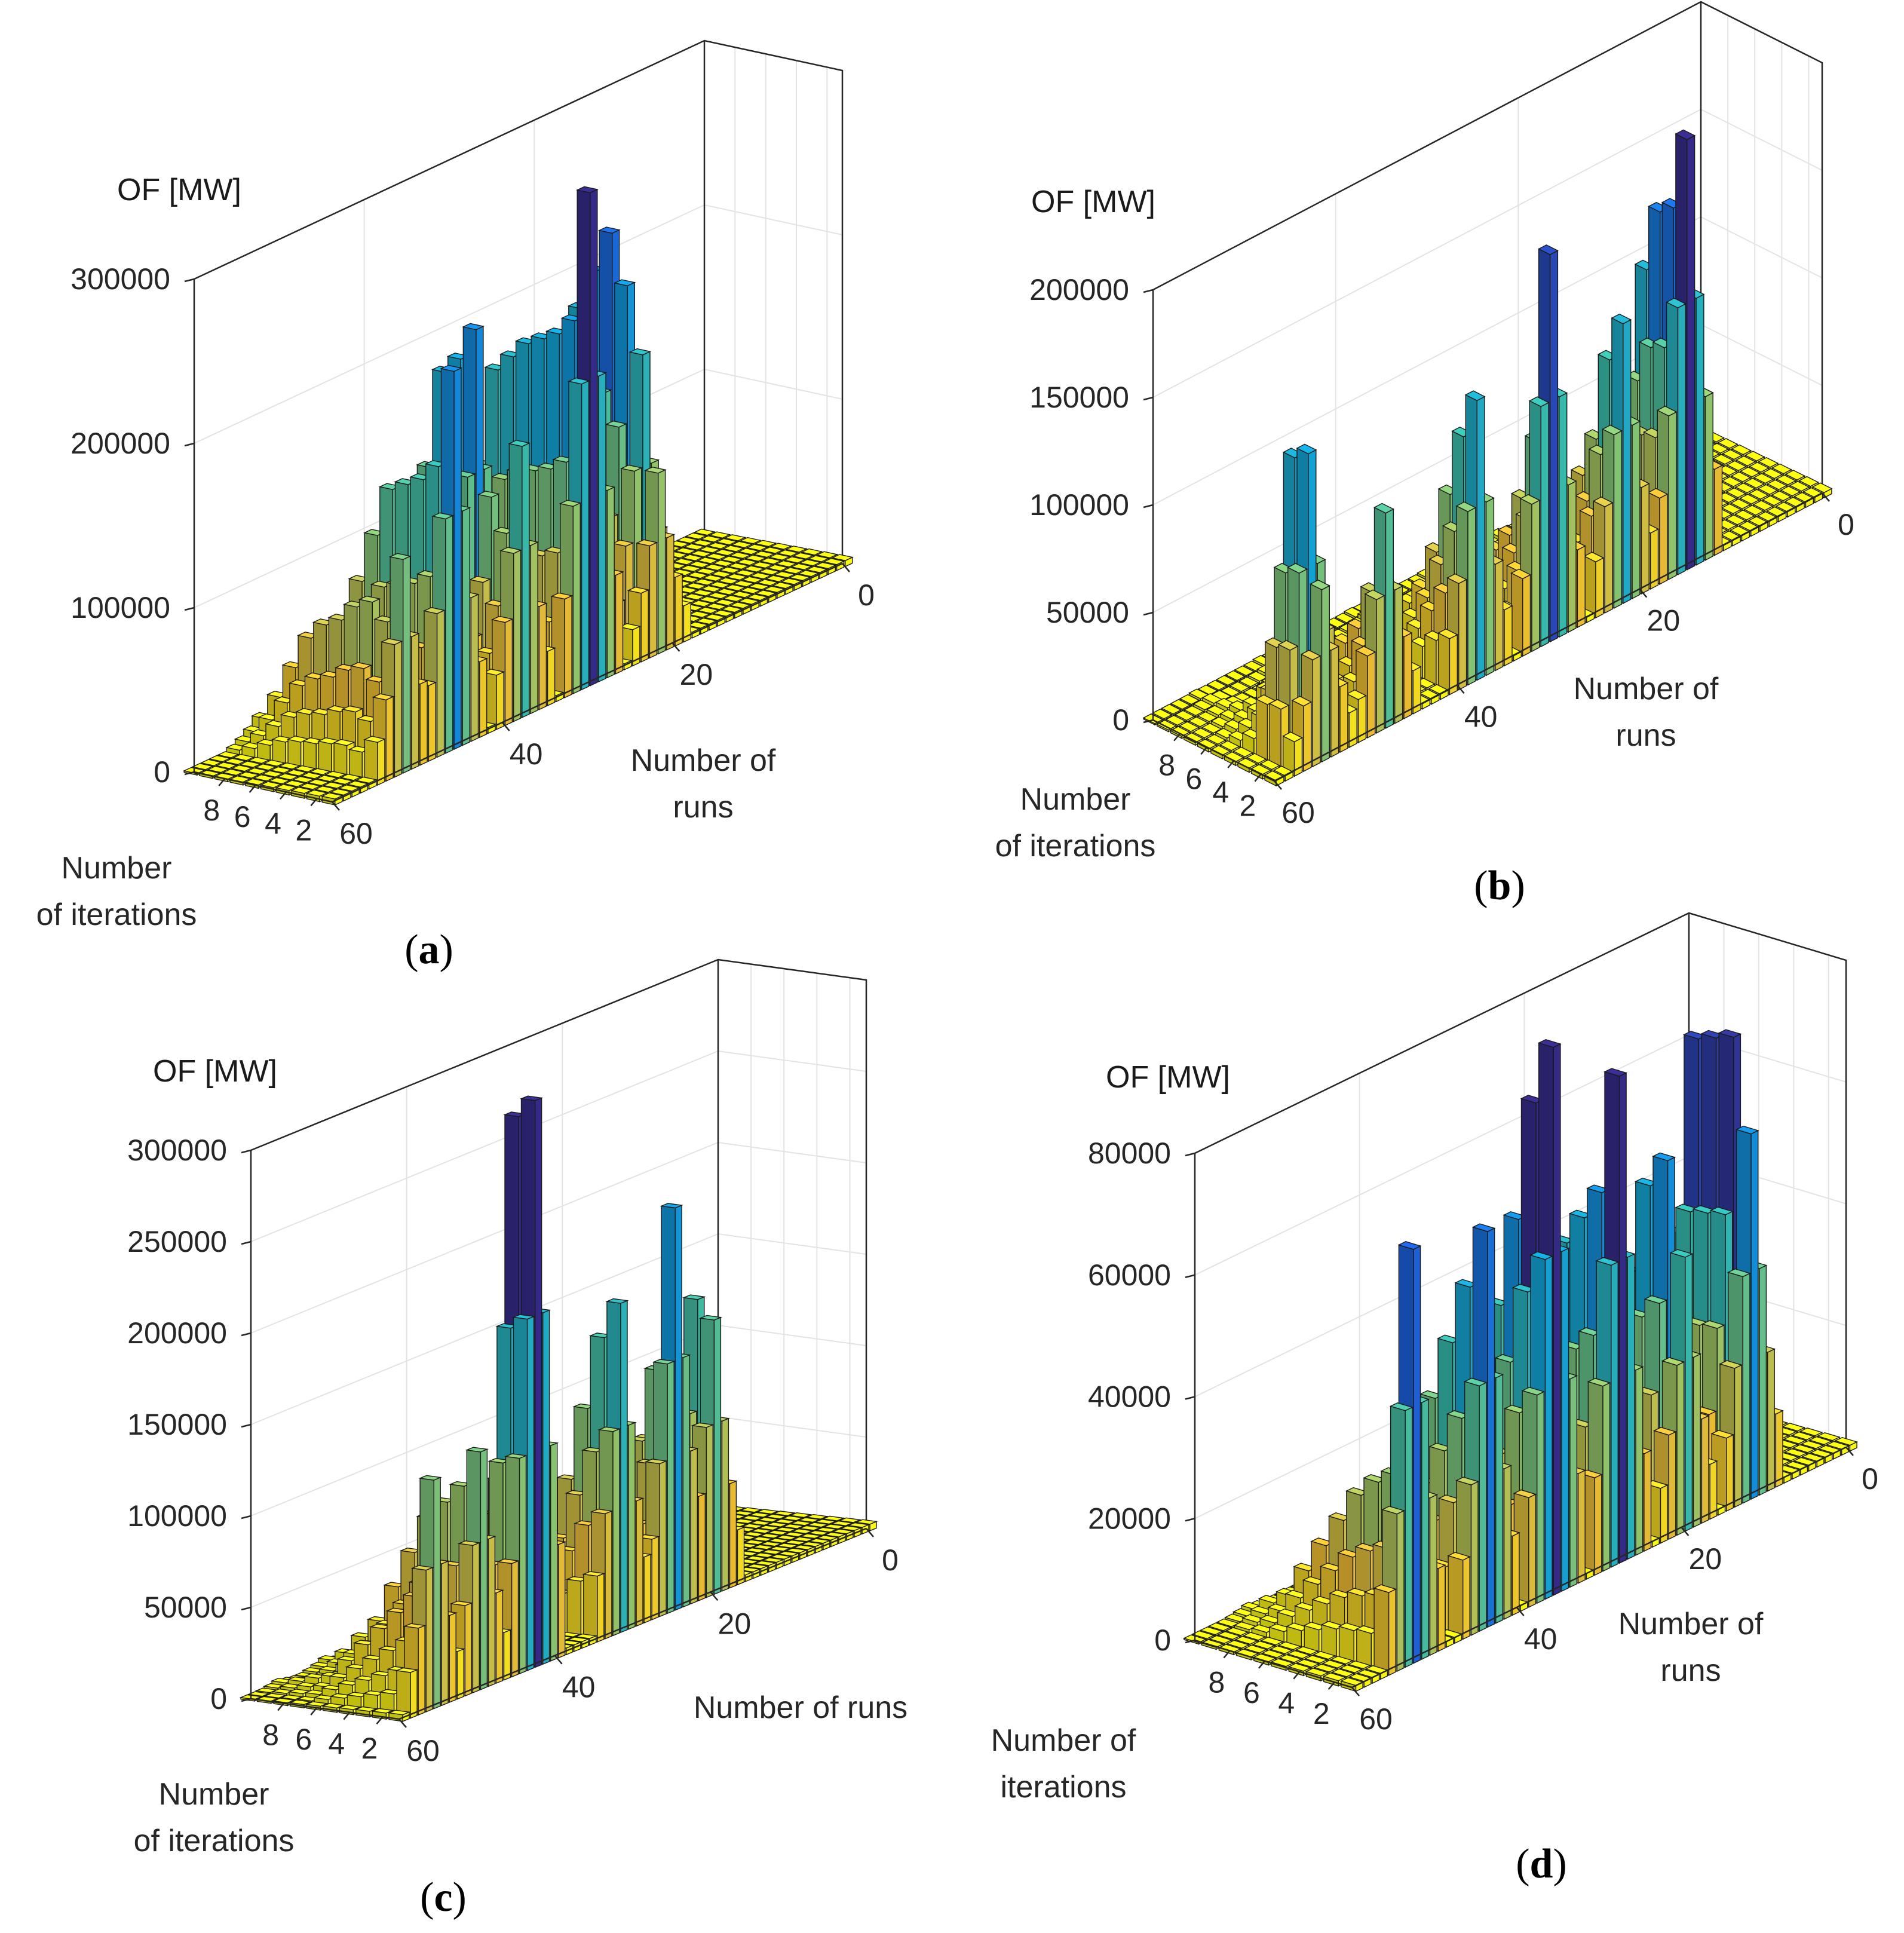  I want to click on bars, so click(518, 496).